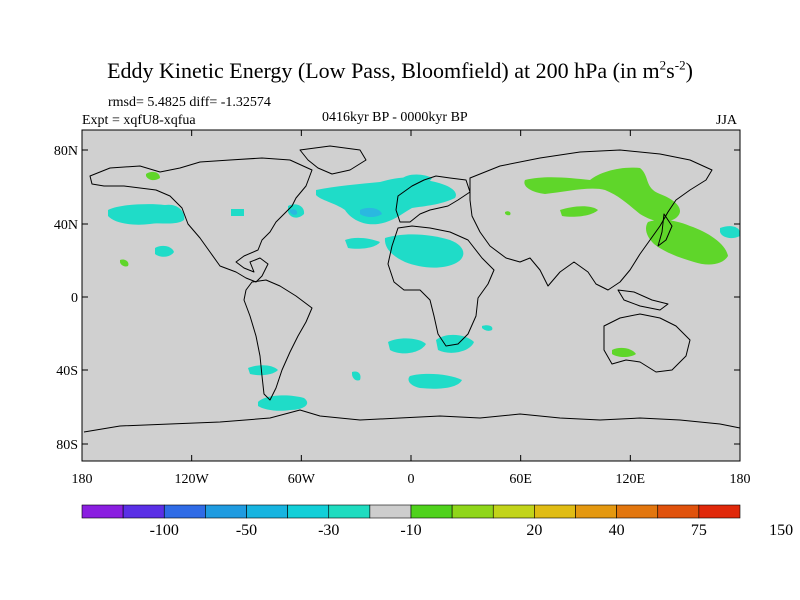 Image resolution: width=800 pixels, height=600 pixels. I want to click on anomaly-patch-southeast-pacific, so click(263, 370).